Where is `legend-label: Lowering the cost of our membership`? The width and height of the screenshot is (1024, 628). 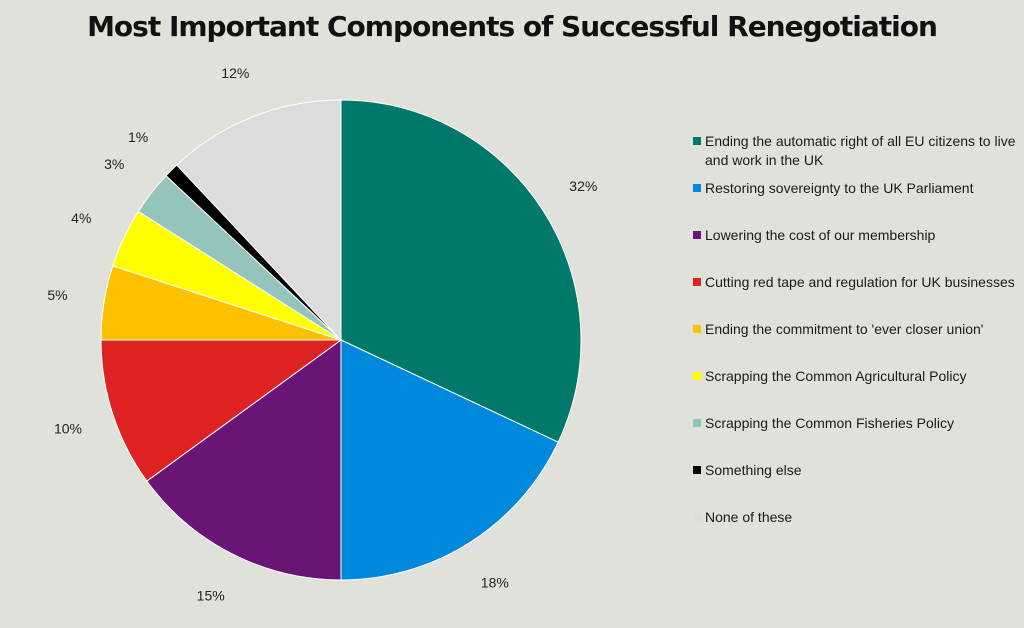 legend-label: Lowering the cost of our membership is located at coordinates (820, 235).